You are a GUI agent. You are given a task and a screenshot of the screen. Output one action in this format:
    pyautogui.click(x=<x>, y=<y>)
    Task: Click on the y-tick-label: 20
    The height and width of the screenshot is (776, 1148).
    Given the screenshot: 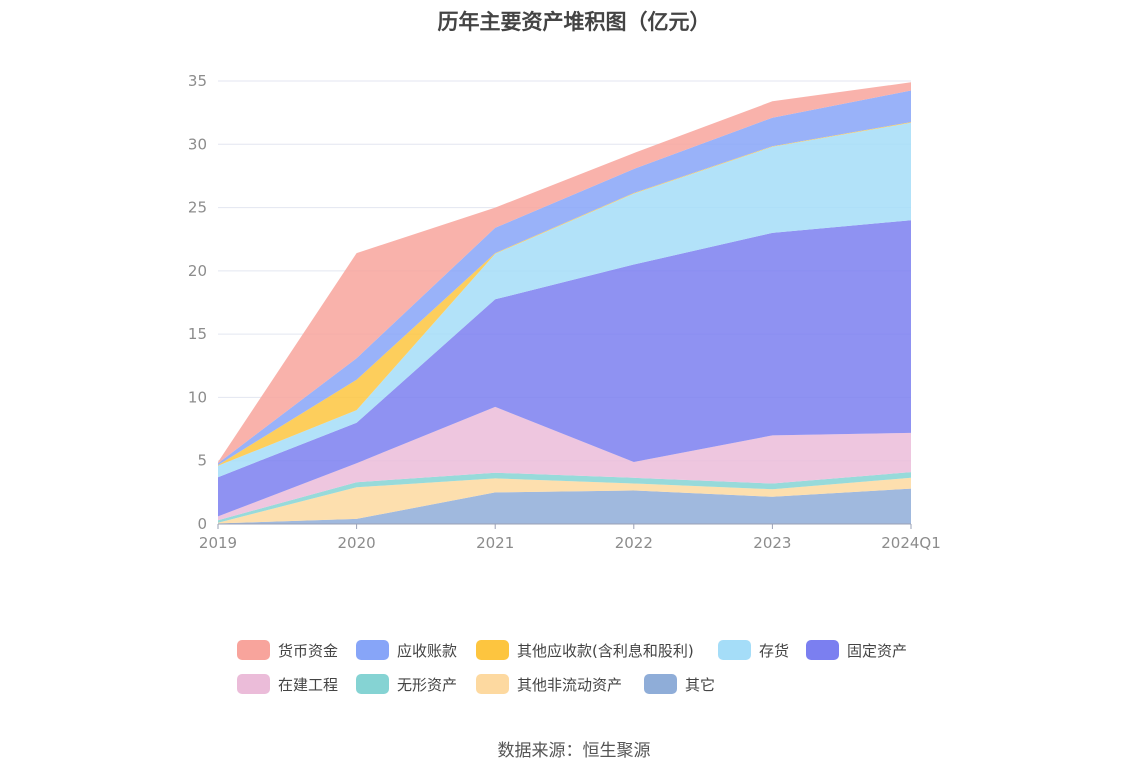 What is the action you would take?
    pyautogui.click(x=197, y=271)
    